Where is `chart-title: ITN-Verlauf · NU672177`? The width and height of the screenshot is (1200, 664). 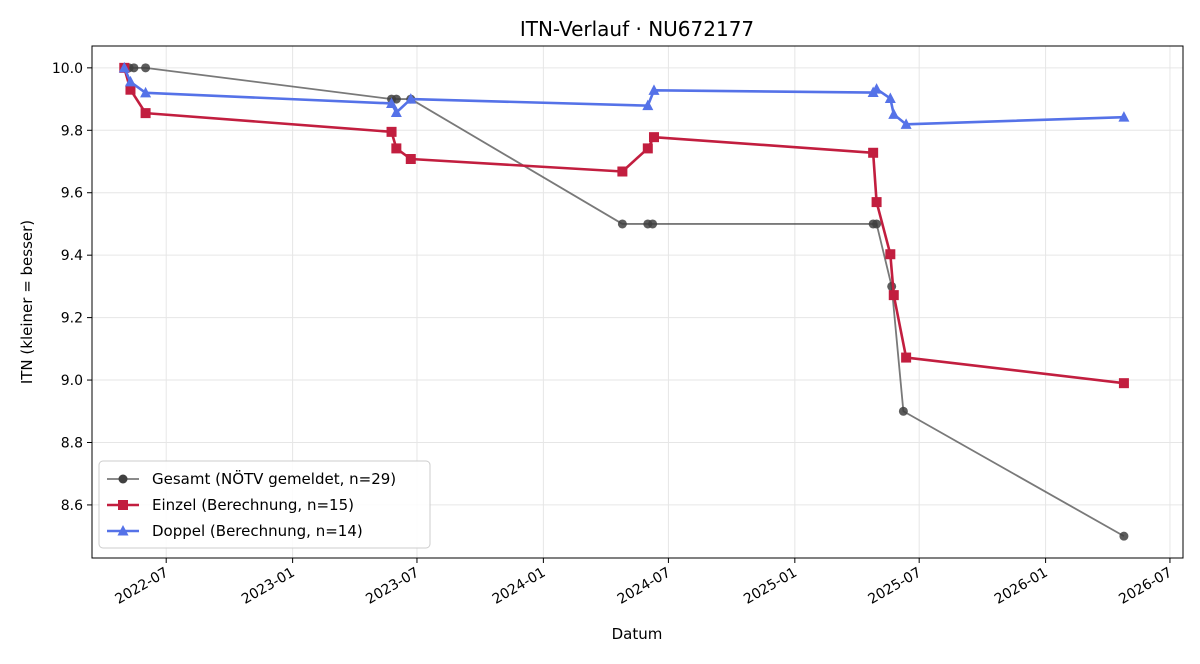 chart-title: ITN-Verlauf · NU672177 is located at coordinates (637, 29).